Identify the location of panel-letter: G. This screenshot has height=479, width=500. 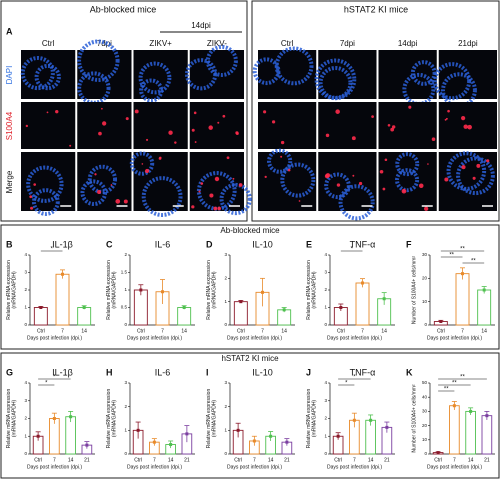
(9, 372).